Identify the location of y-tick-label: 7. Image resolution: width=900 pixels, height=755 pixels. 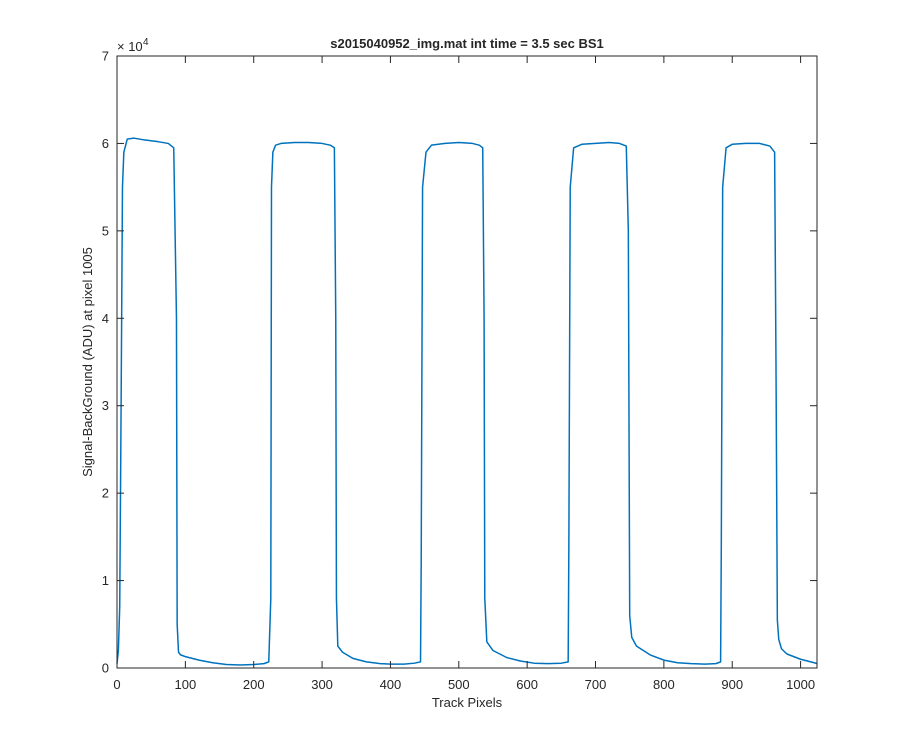
(105, 56).